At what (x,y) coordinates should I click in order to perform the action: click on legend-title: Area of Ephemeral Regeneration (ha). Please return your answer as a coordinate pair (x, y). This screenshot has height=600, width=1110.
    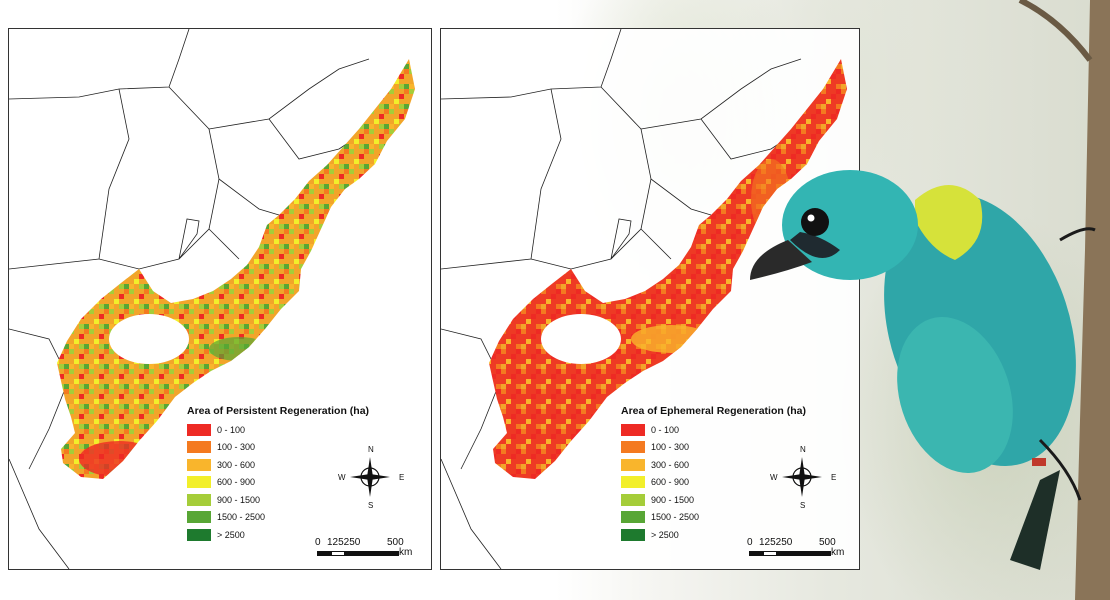
    Looking at the image, I should click on (713, 411).